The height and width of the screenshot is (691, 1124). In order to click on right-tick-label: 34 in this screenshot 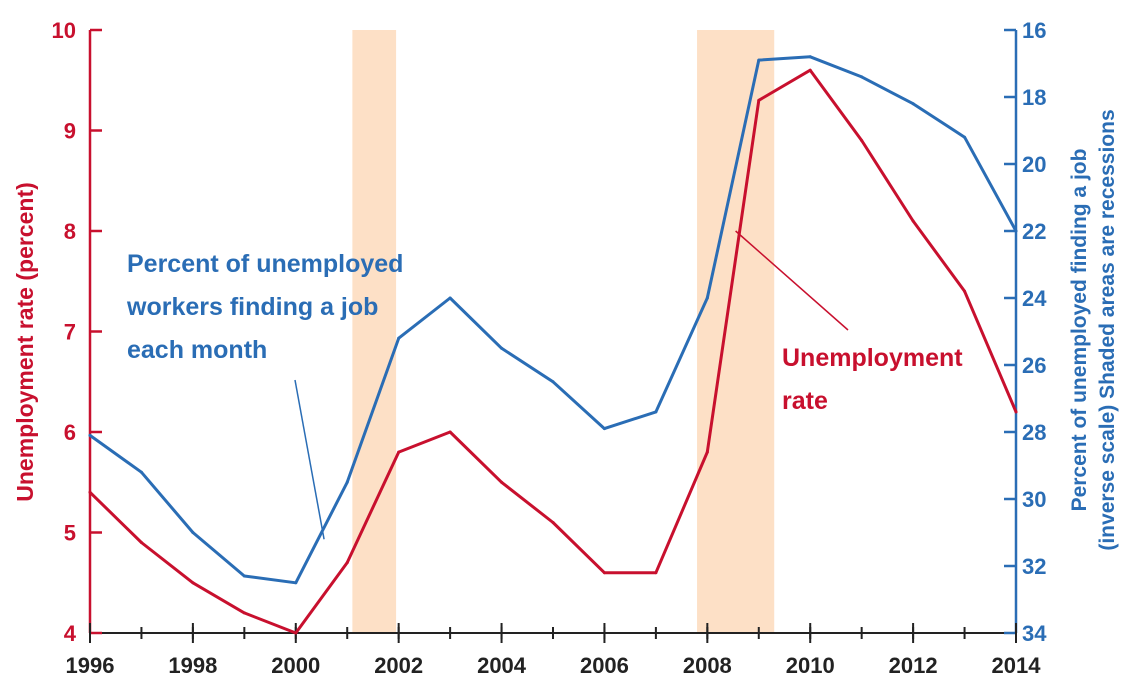, I will do `click(1034, 633)`.